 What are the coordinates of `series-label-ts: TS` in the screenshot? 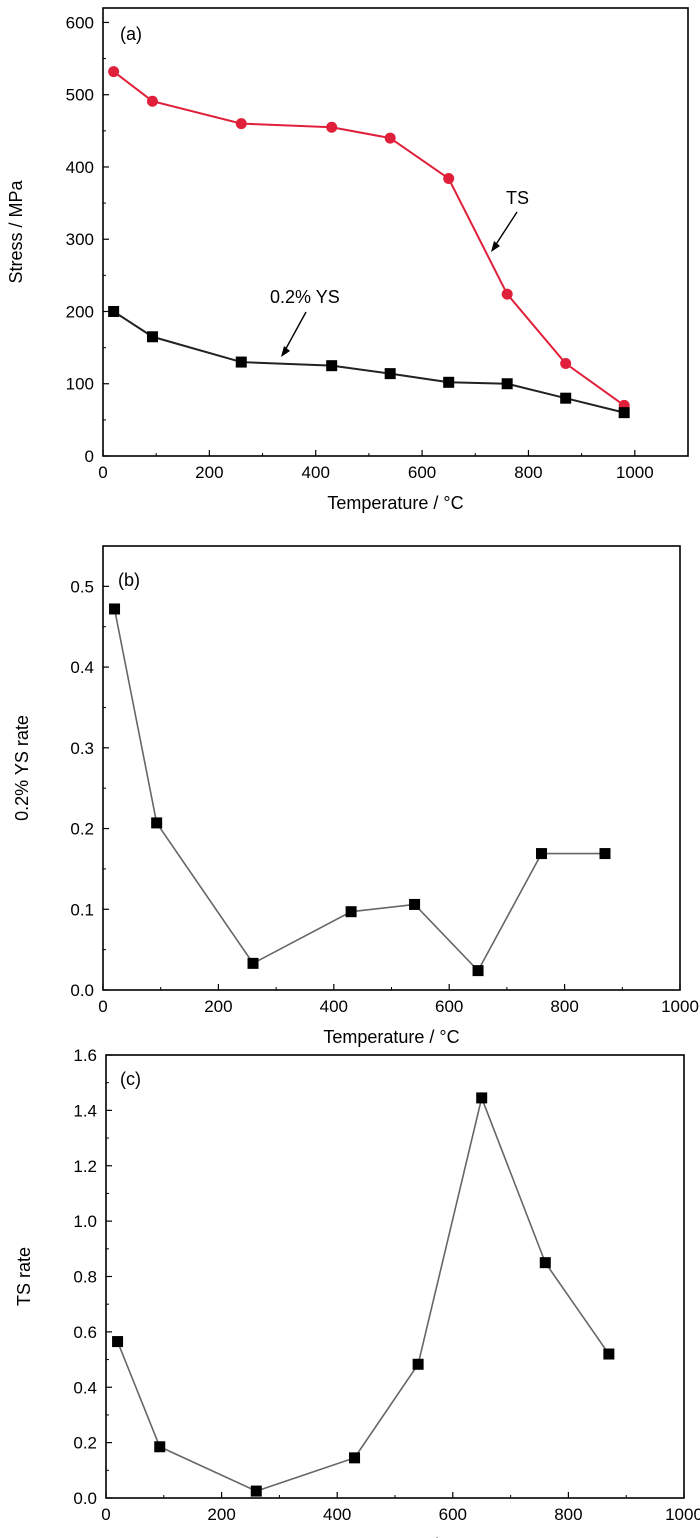 It's located at (517, 198).